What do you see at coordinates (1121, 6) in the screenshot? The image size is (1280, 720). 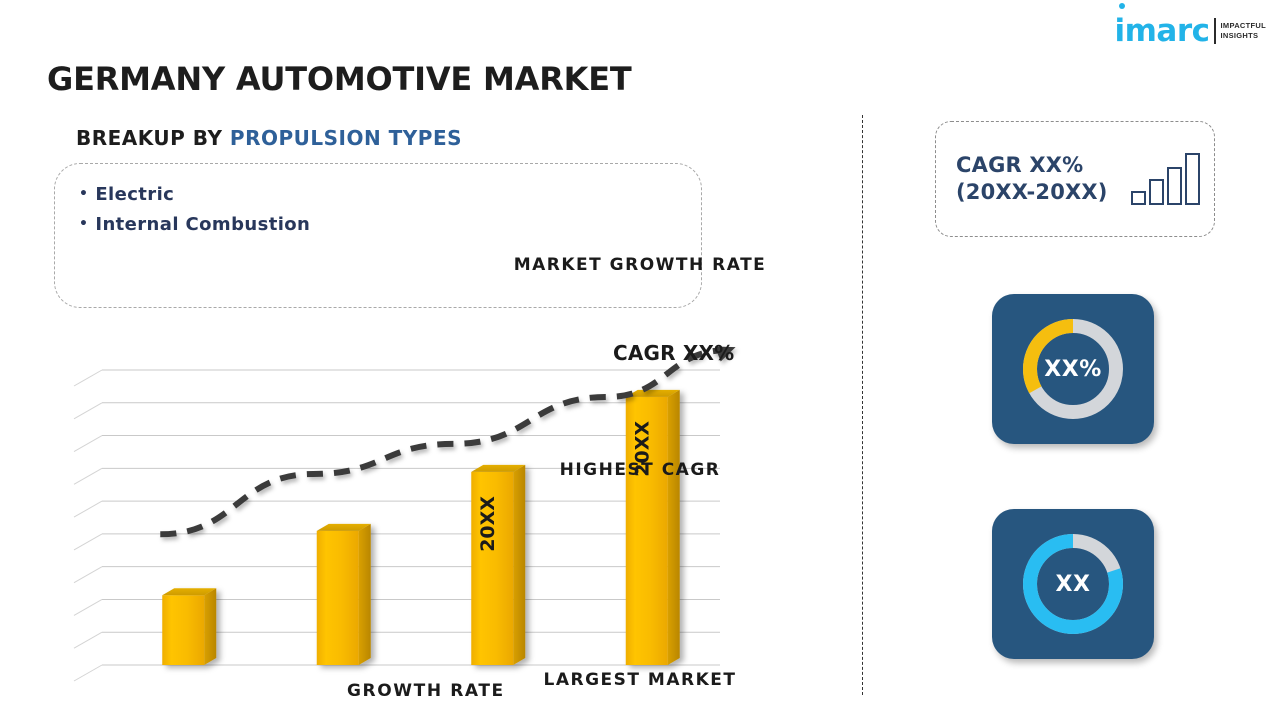 I see `logo-dot-icon` at bounding box center [1121, 6].